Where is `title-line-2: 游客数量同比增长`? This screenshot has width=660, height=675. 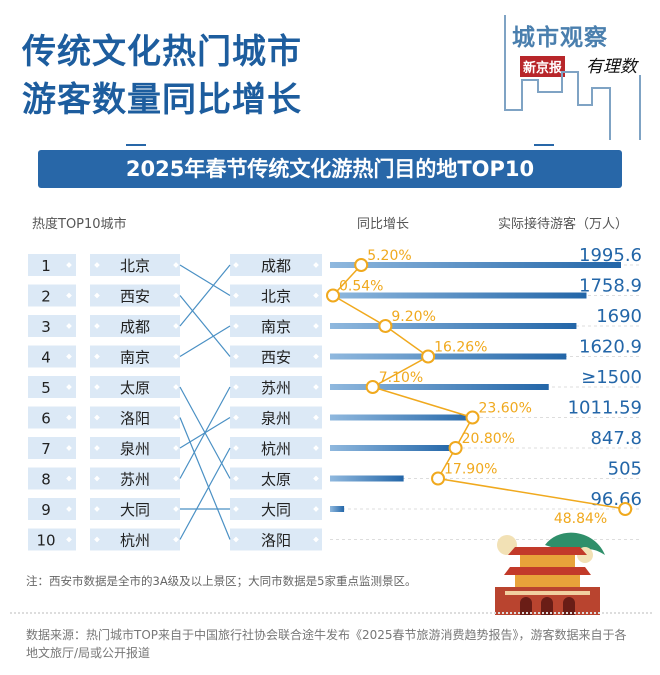 title-line-2: 游客数量同比增长 is located at coordinates (162, 100).